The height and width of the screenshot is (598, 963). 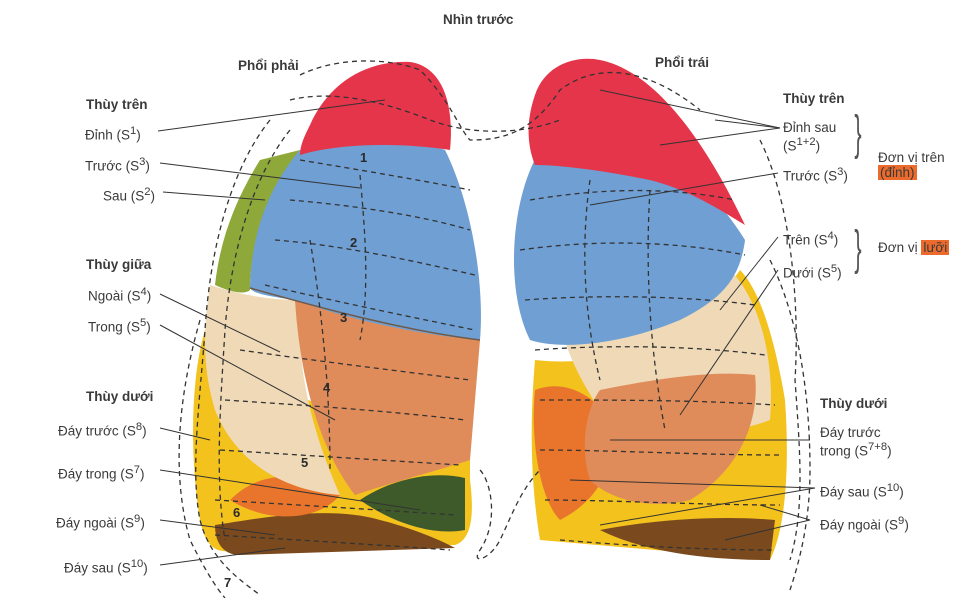 I want to click on right-lung-title: Phổi phải, so click(x=268, y=65).